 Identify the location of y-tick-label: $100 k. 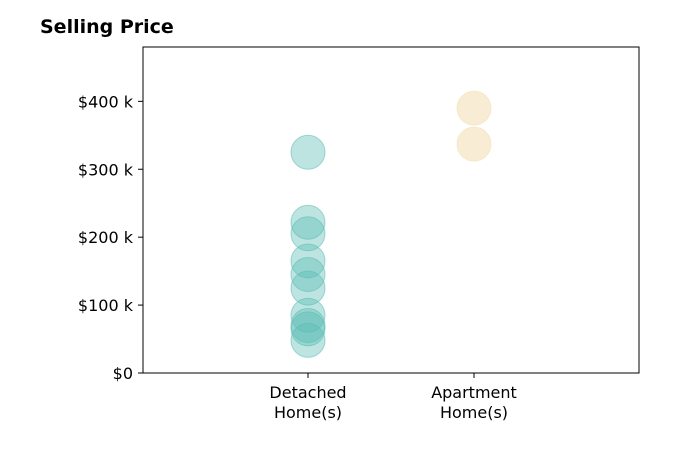
(106, 305).